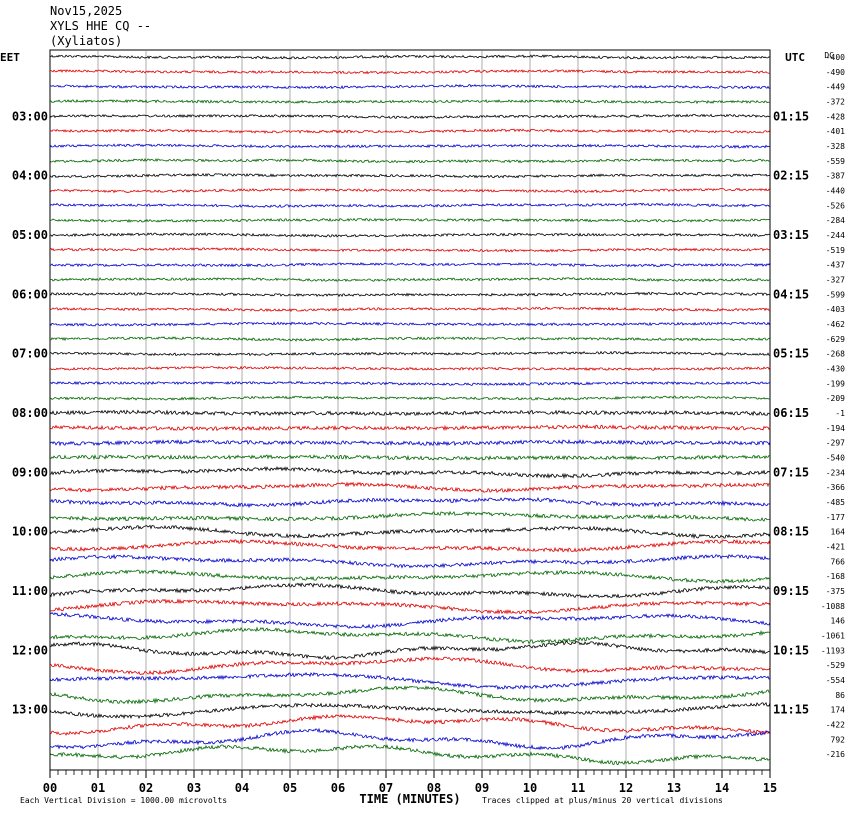 This screenshot has width=850, height=814. I want to click on x-tick-label: 13, so click(674, 788).